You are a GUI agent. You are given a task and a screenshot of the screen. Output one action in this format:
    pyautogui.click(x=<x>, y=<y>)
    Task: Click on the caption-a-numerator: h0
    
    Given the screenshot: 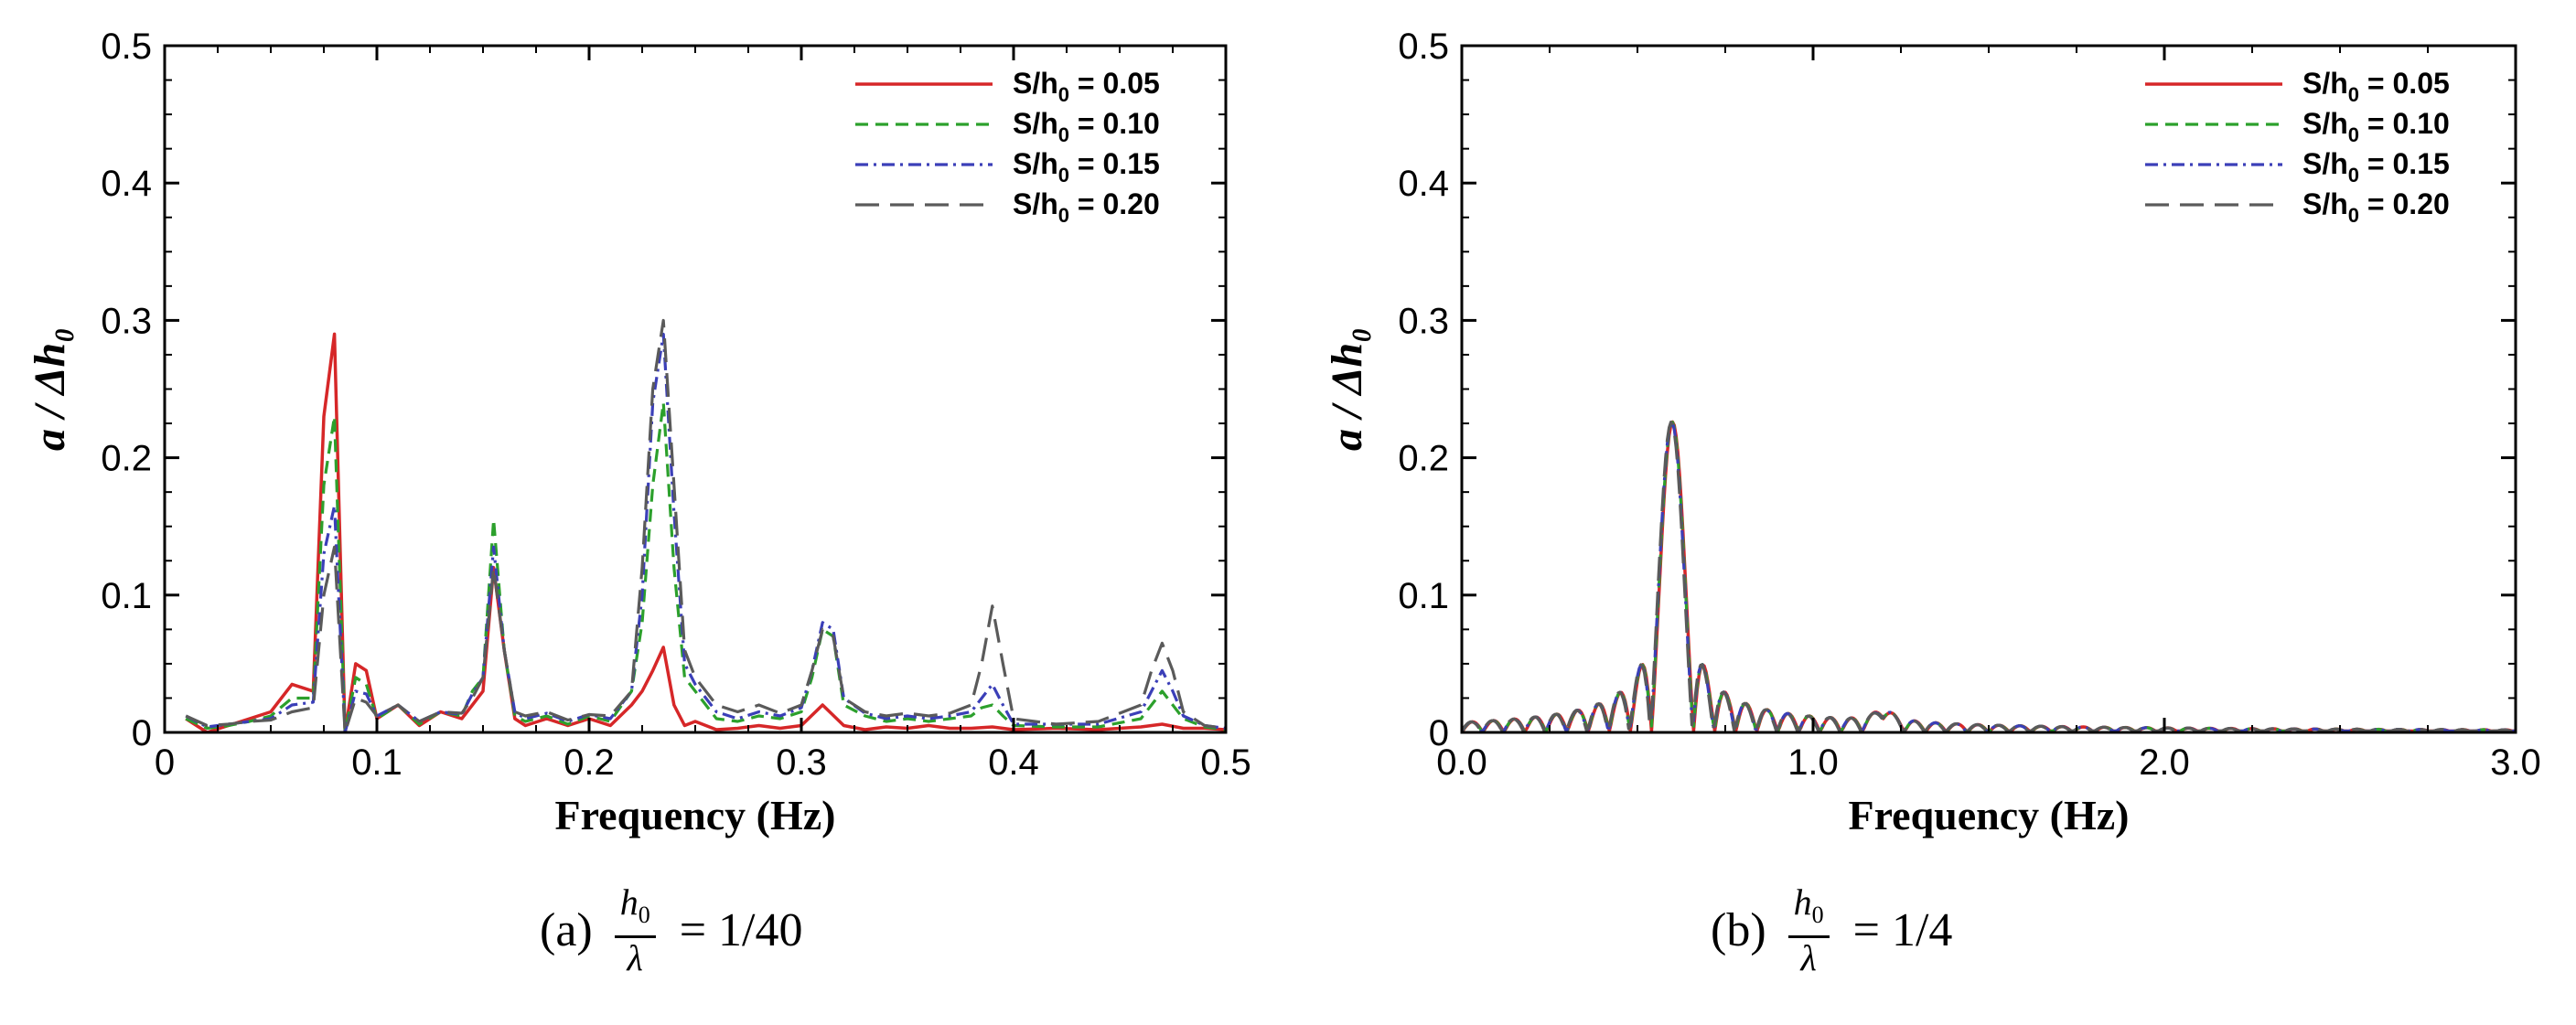 What is the action you would take?
    pyautogui.click(x=635, y=910)
    